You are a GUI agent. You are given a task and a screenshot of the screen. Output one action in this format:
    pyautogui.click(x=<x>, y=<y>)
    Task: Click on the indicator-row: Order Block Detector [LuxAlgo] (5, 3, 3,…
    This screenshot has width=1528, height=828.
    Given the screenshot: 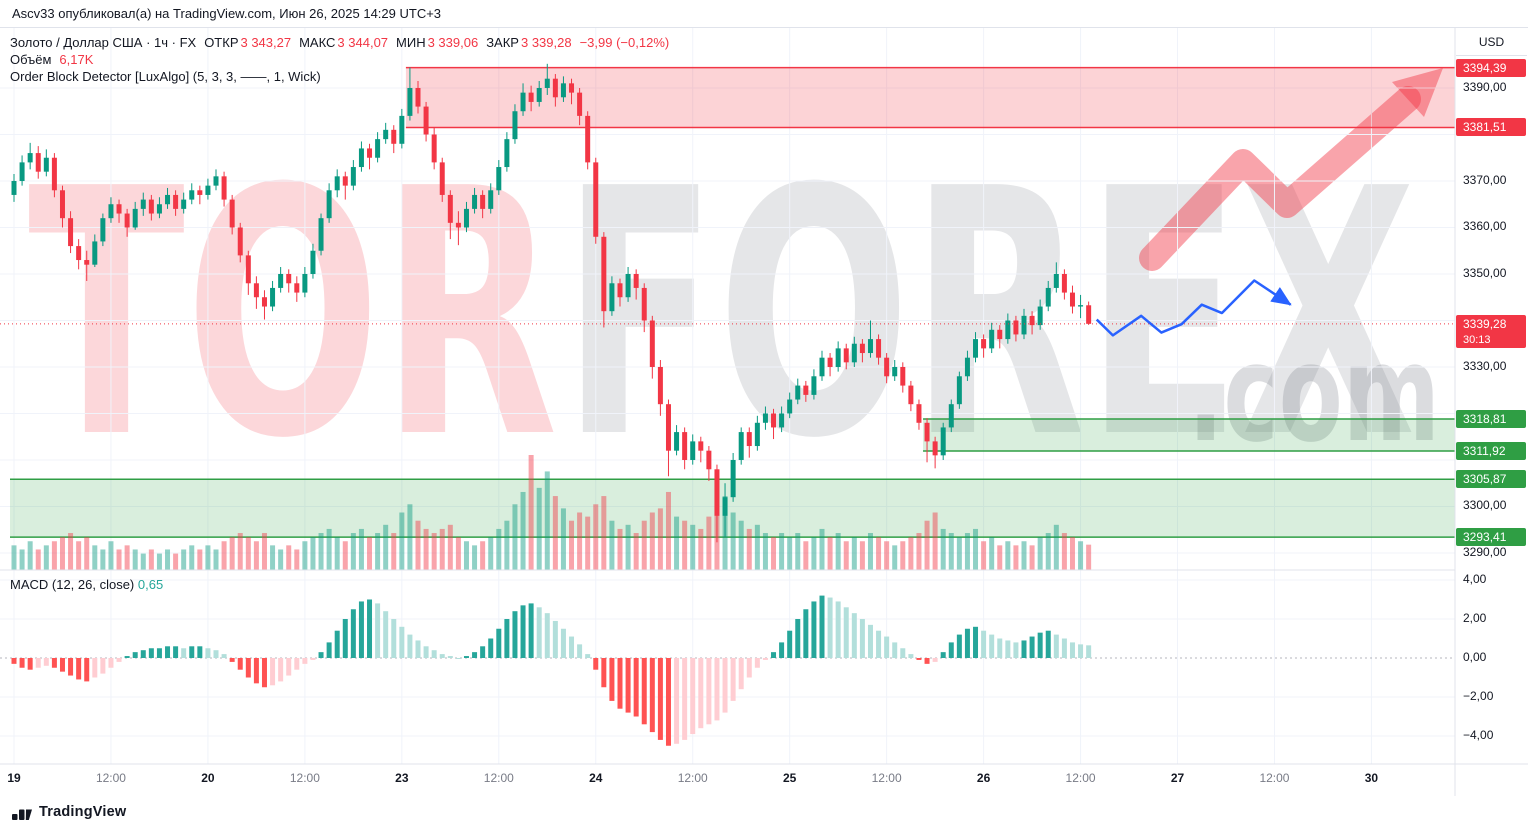 What is the action you would take?
    pyautogui.click(x=339, y=76)
    